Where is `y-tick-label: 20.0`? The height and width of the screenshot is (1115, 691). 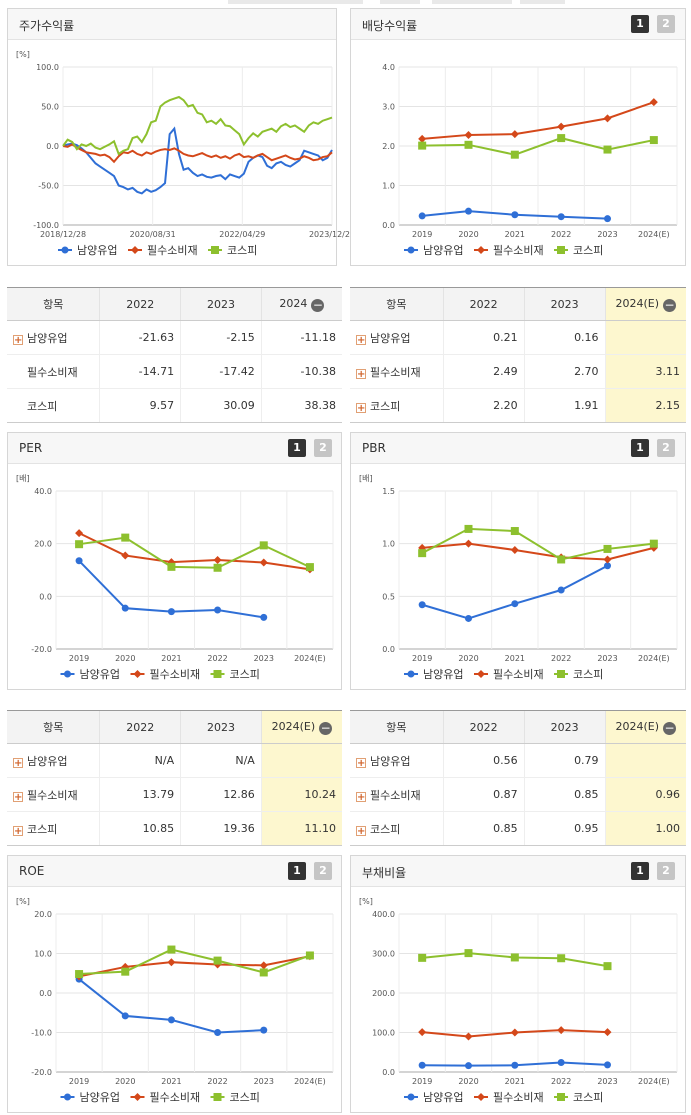 y-tick-label: 20.0 is located at coordinates (43, 544).